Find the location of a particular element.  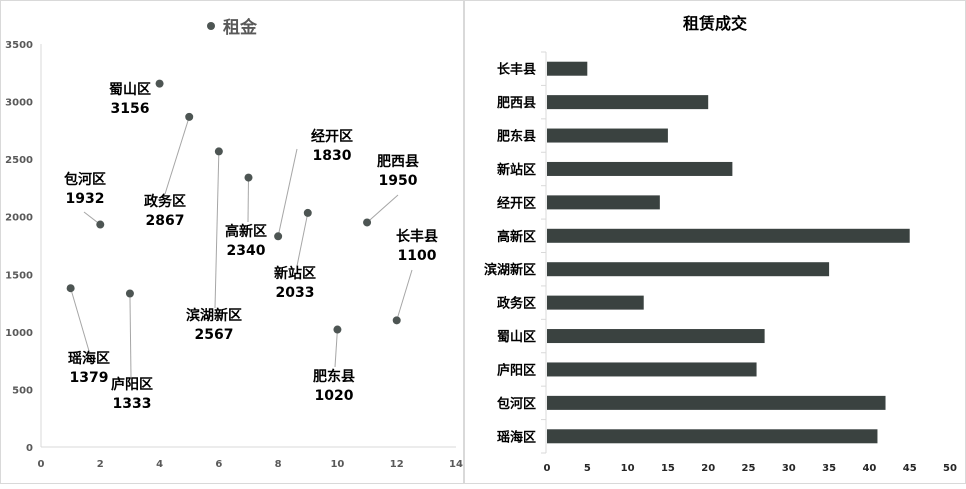

x-tick-label: 2 is located at coordinates (100, 464).